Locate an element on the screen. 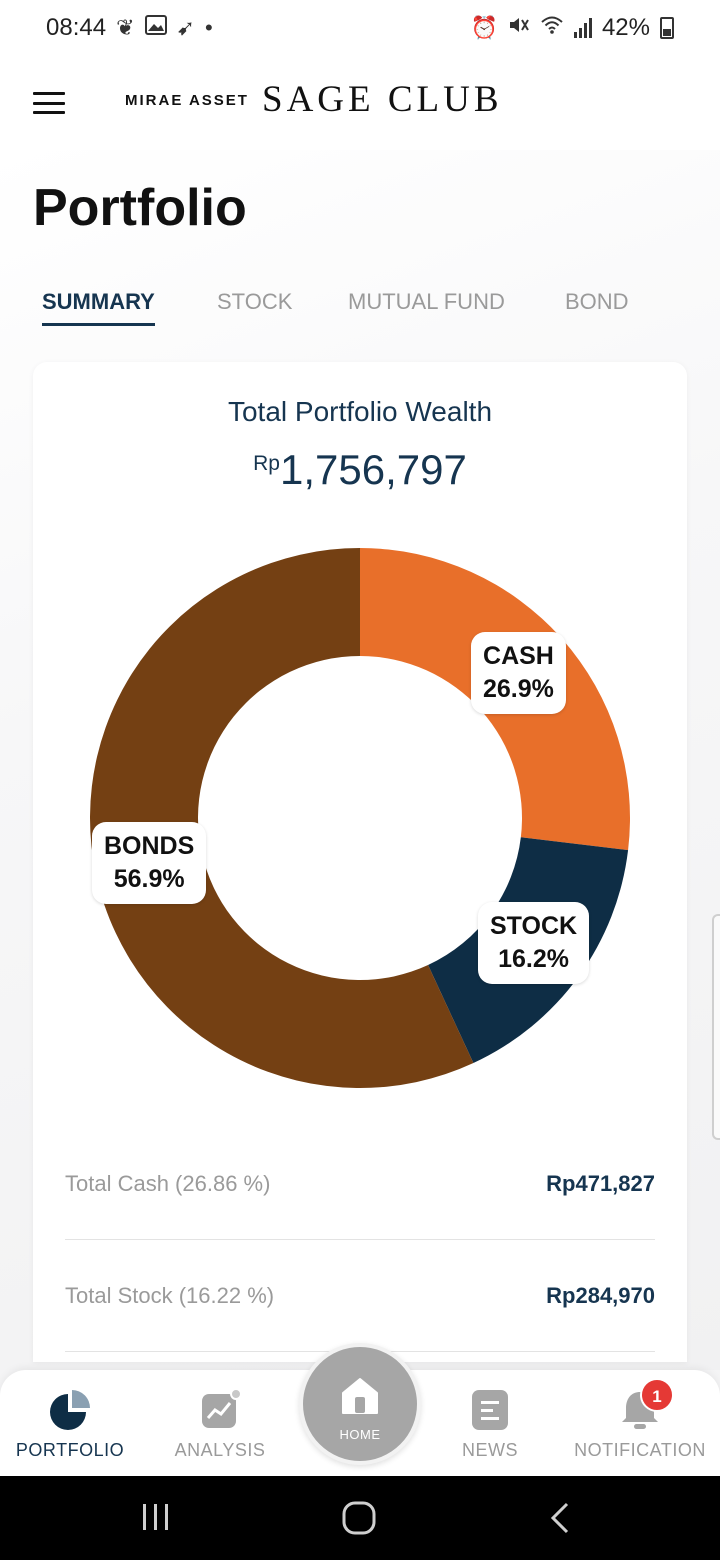 The height and width of the screenshot is (1560, 720). slice-label-bonds: BONDS 56.9% is located at coordinates (149, 863).